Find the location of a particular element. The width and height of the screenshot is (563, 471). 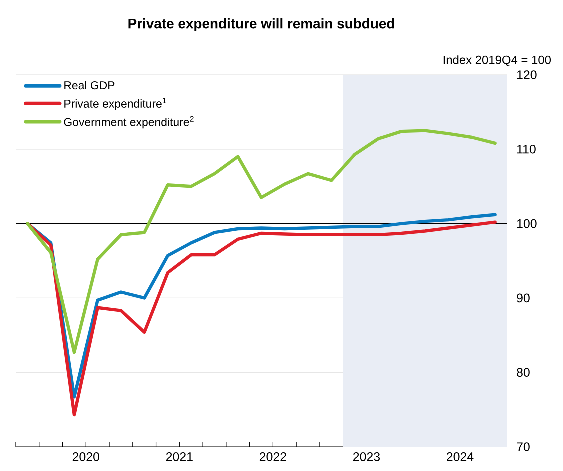

y-tick-label: 100 is located at coordinates (527, 223).